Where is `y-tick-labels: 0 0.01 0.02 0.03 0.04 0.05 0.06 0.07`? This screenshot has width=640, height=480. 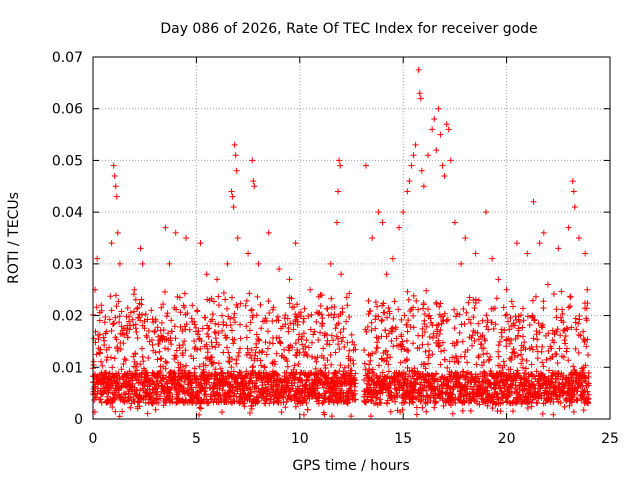 y-tick-labels: 0 0.01 0.02 0.03 0.04 0.05 0.06 0.07 is located at coordinates (67, 239).